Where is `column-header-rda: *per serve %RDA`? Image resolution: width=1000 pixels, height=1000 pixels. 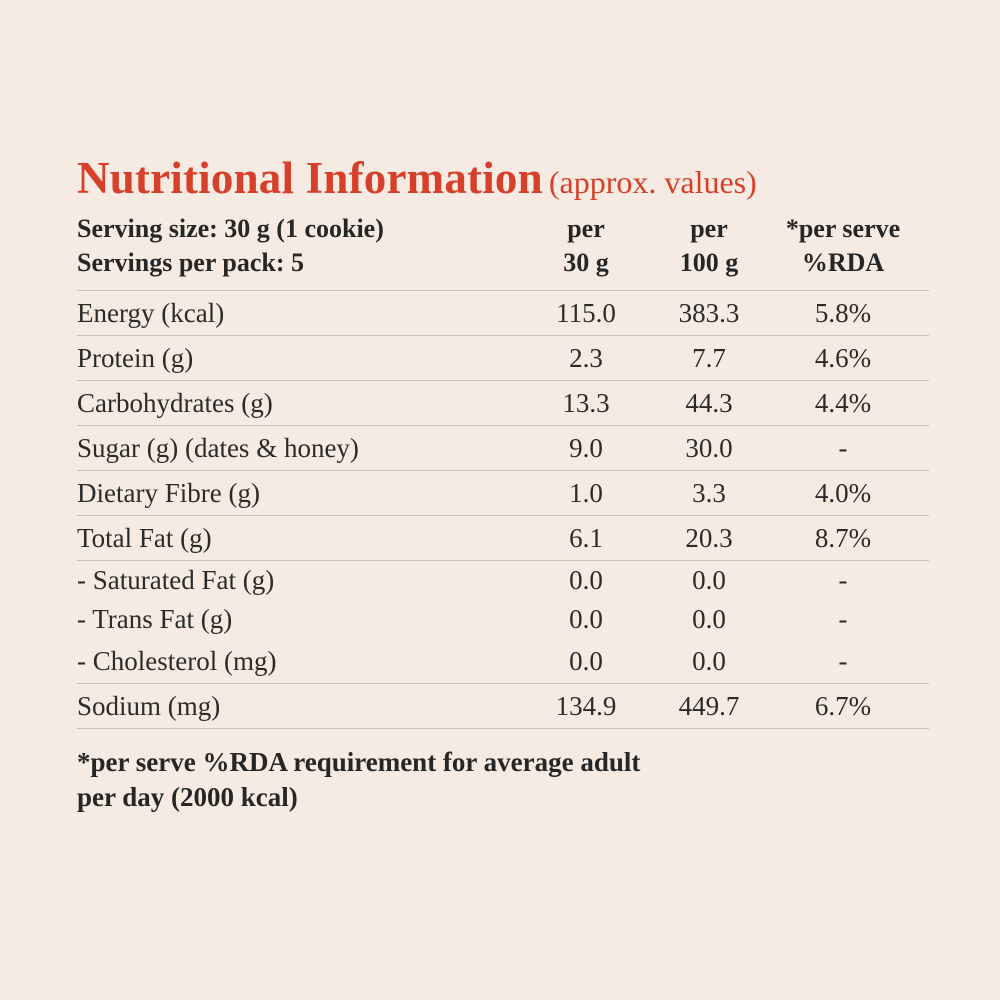
column-header-rda: *per serve %RDA is located at coordinates (843, 246).